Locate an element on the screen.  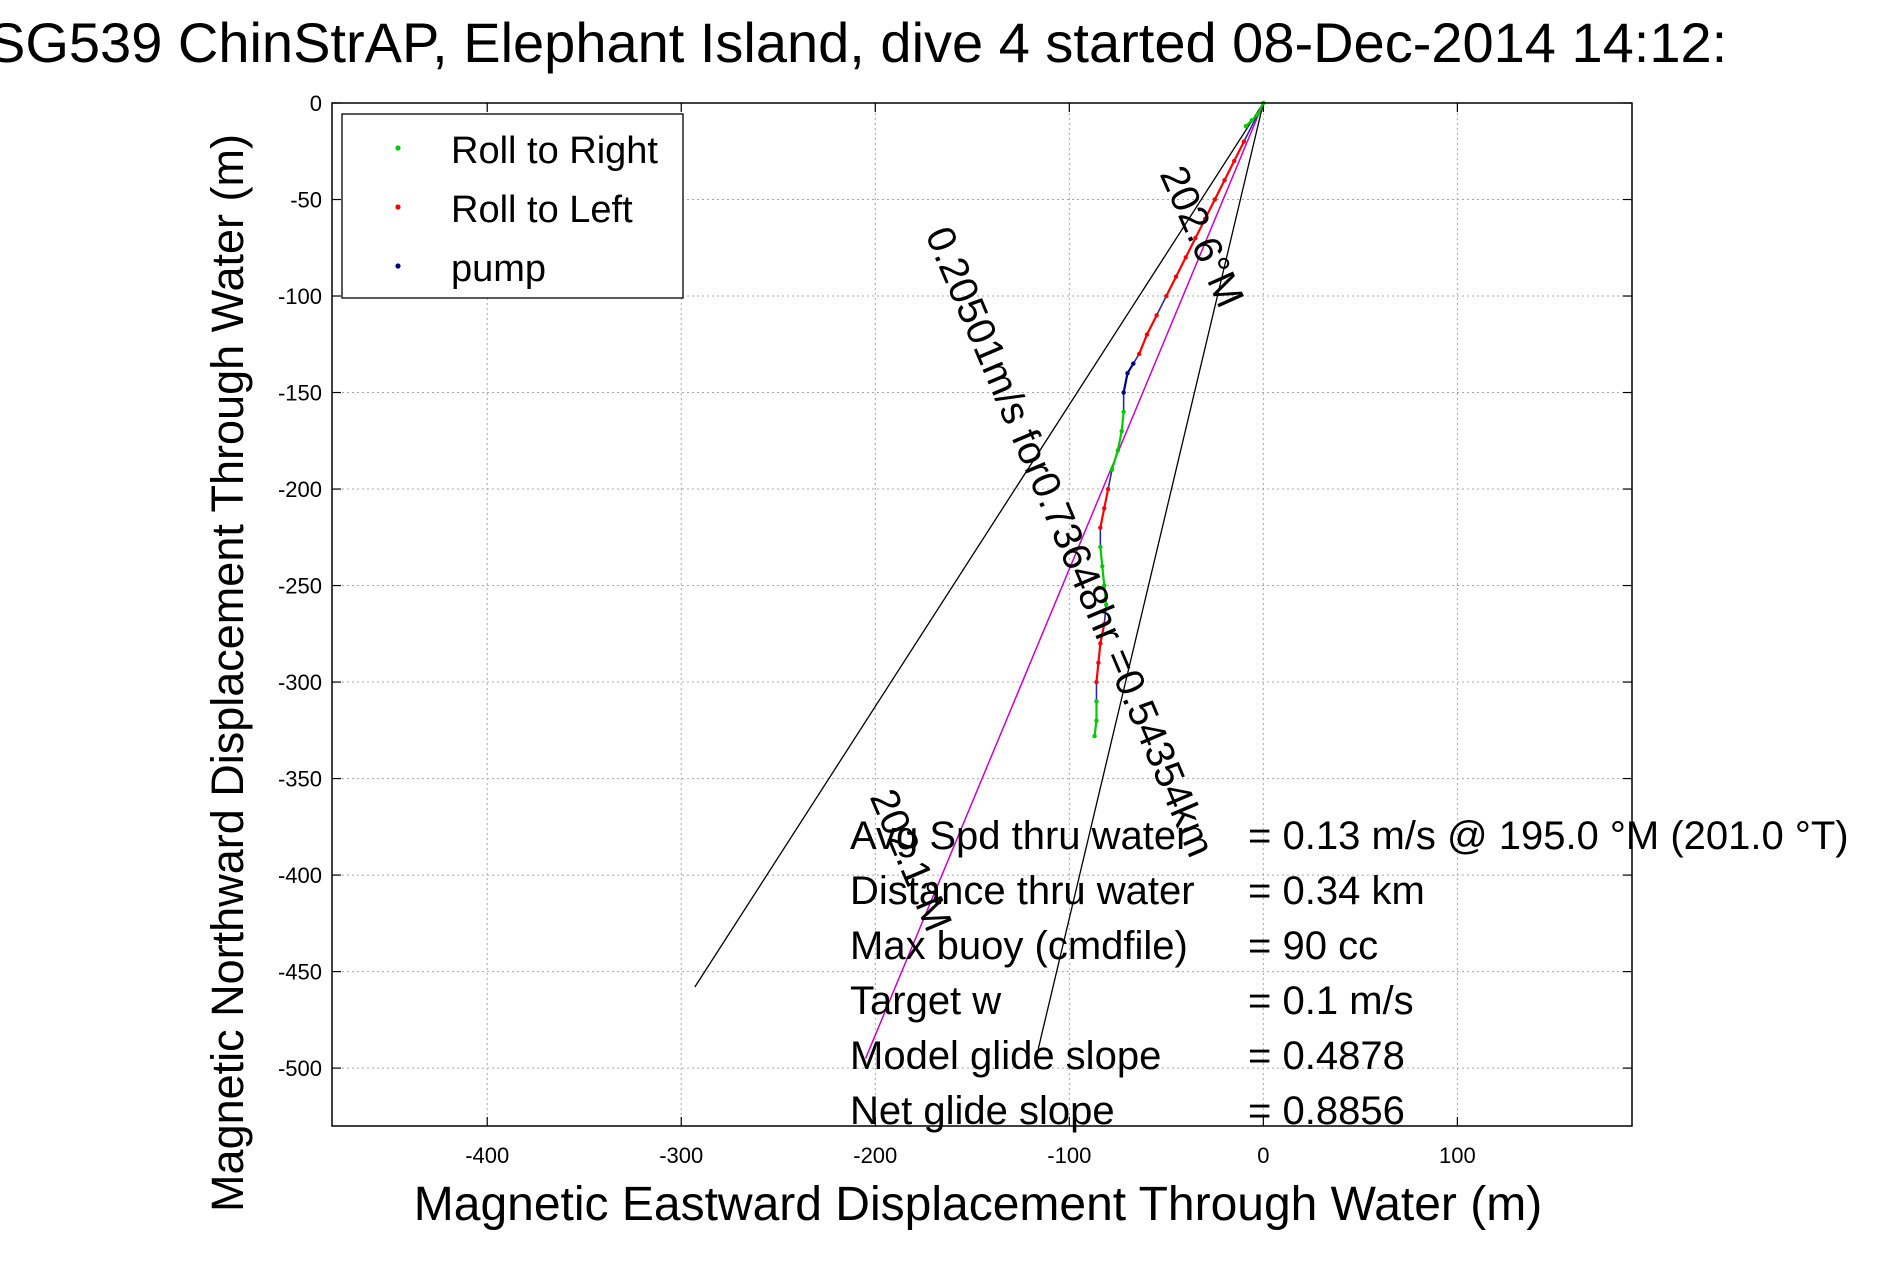
y-tick-label: -350 is located at coordinates (300, 779).